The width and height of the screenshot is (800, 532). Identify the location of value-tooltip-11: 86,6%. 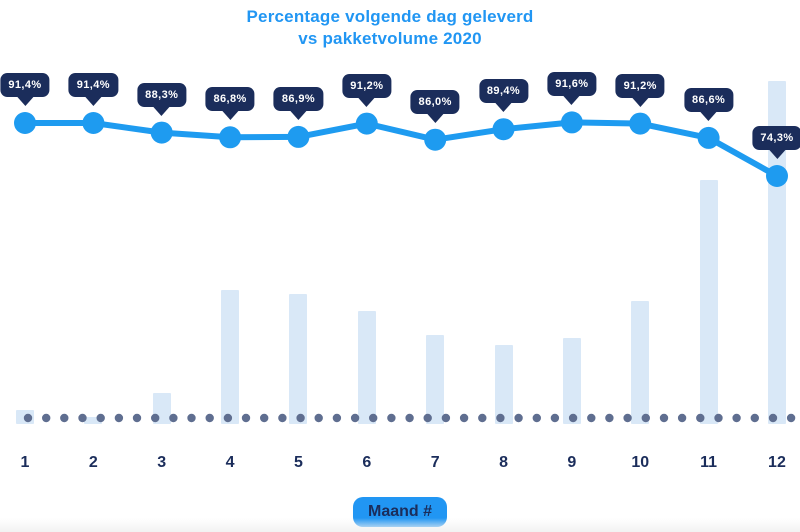
(708, 99).